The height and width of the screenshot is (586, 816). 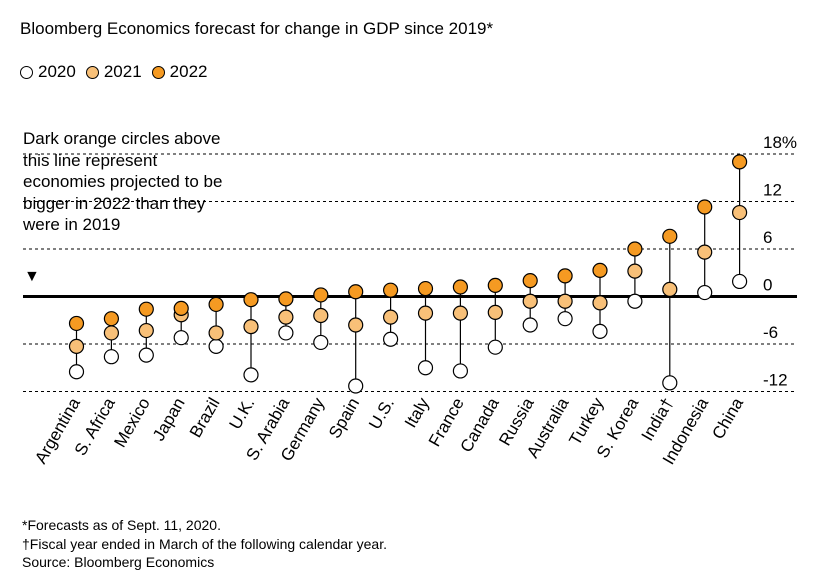 What do you see at coordinates (158, 72) in the screenshot?
I see `legend-swatch-2022` at bounding box center [158, 72].